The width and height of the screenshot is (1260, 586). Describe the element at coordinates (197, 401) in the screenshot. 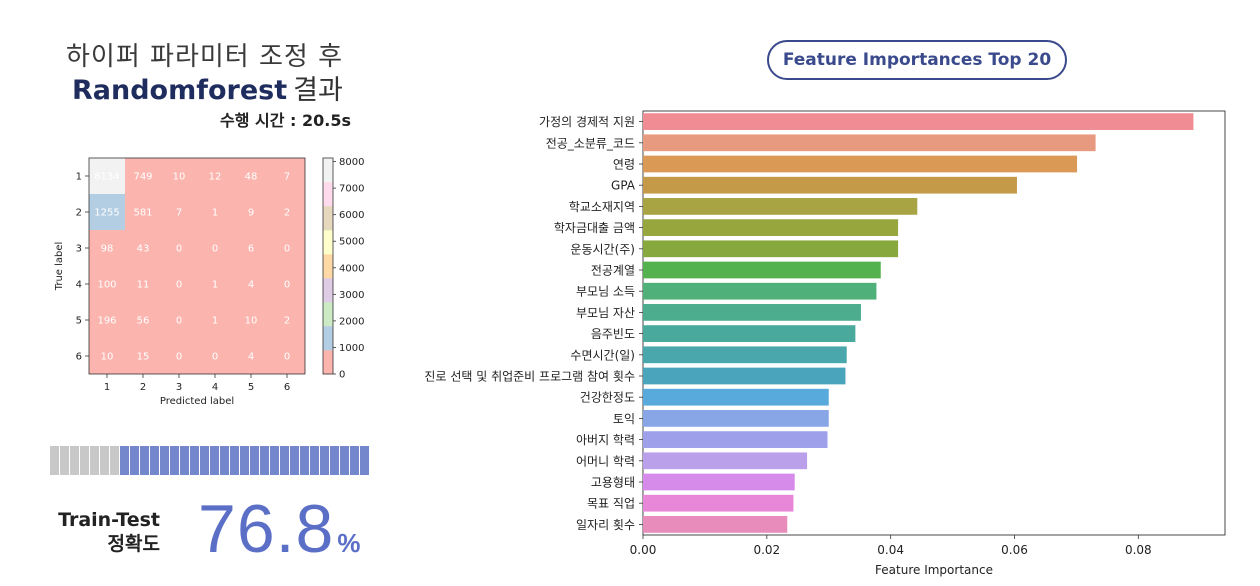

I see `x-axis-label: Predicted label` at that location.